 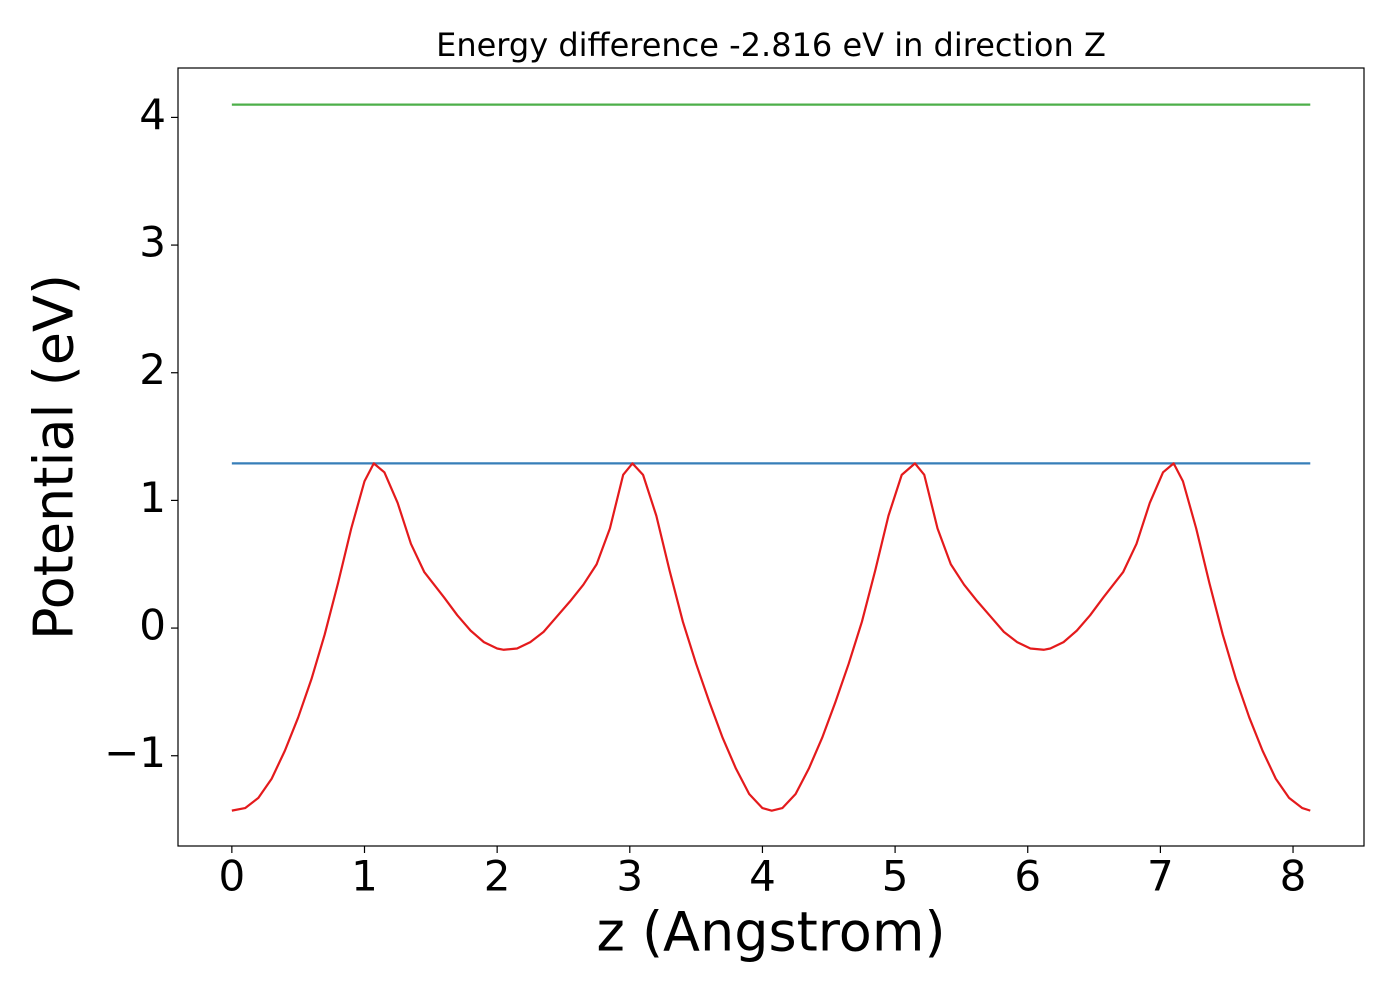 What do you see at coordinates (1027, 876) in the screenshot?
I see `x-tick-label: 6` at bounding box center [1027, 876].